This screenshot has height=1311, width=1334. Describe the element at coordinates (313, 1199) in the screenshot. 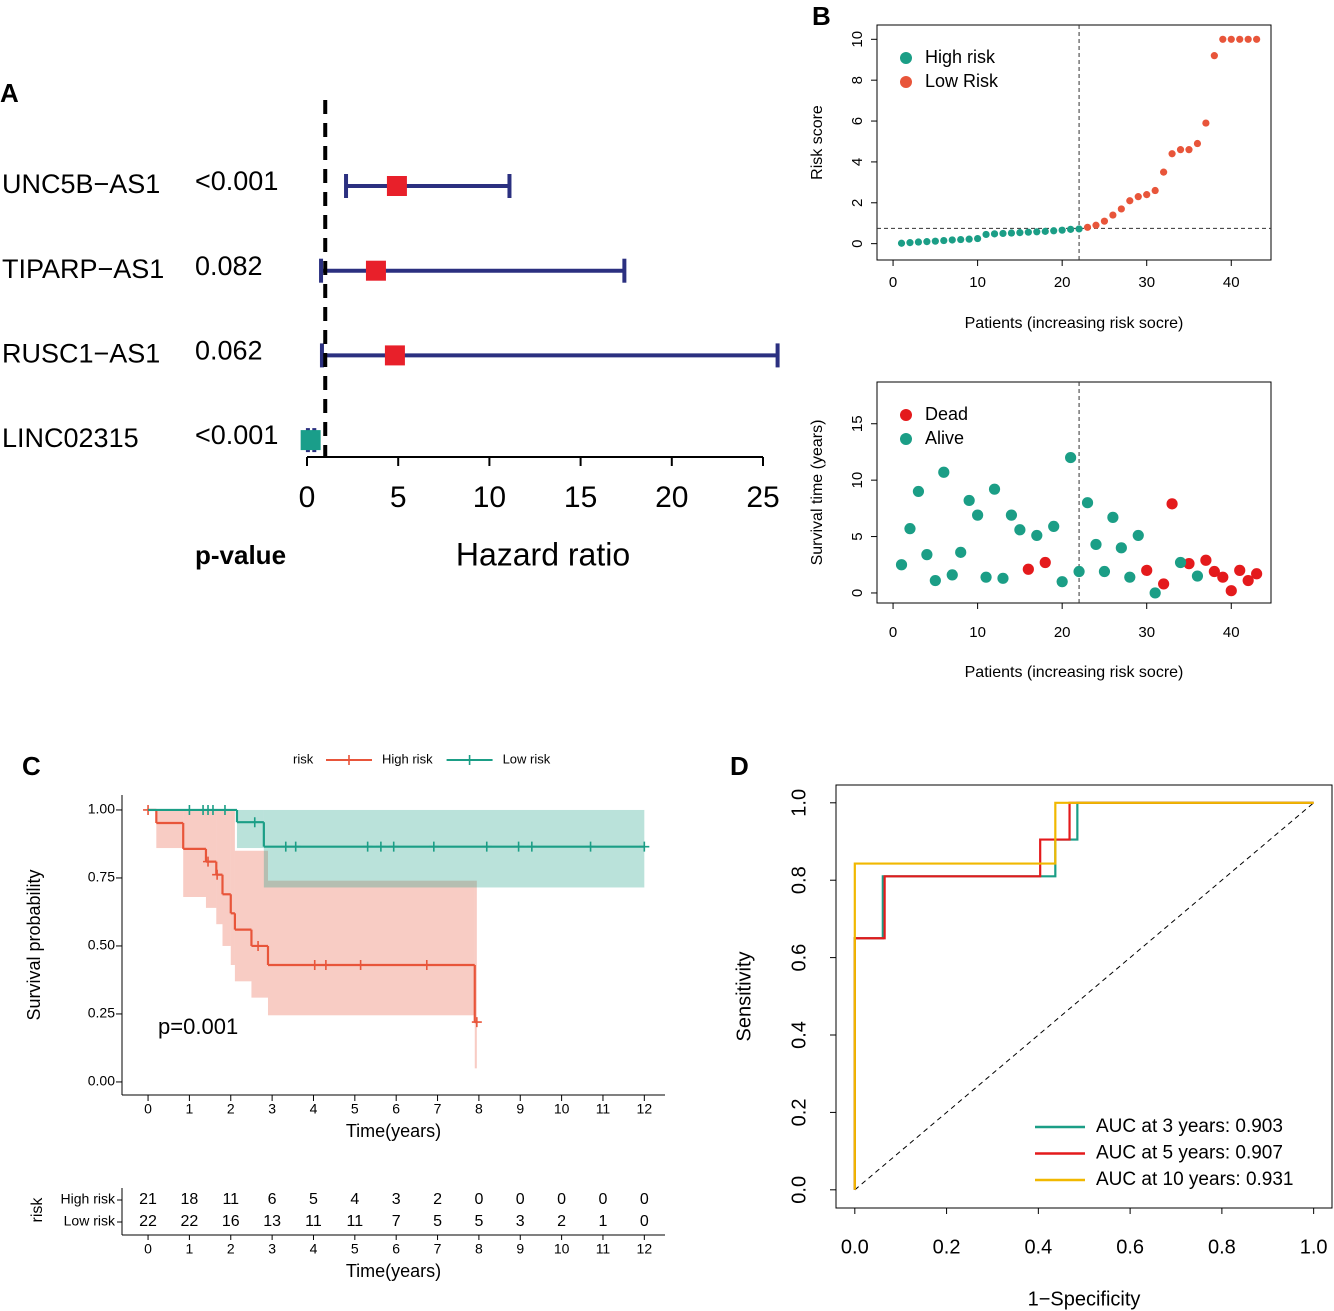

I see `table-cell: 5` at that location.